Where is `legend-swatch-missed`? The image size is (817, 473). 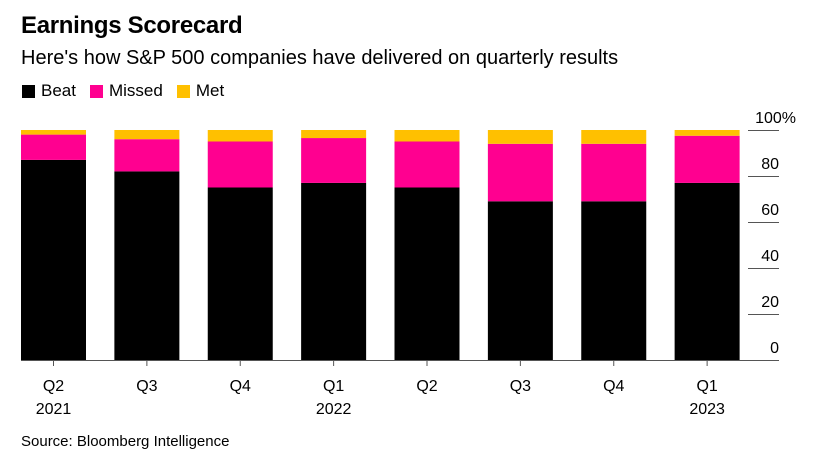 legend-swatch-missed is located at coordinates (96, 91).